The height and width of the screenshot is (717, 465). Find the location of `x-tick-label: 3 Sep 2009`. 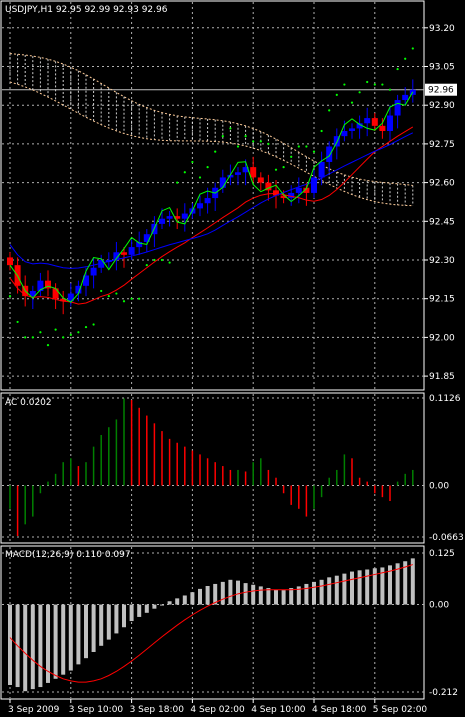

x-tick-label: 3 Sep 2009 is located at coordinates (34, 710).